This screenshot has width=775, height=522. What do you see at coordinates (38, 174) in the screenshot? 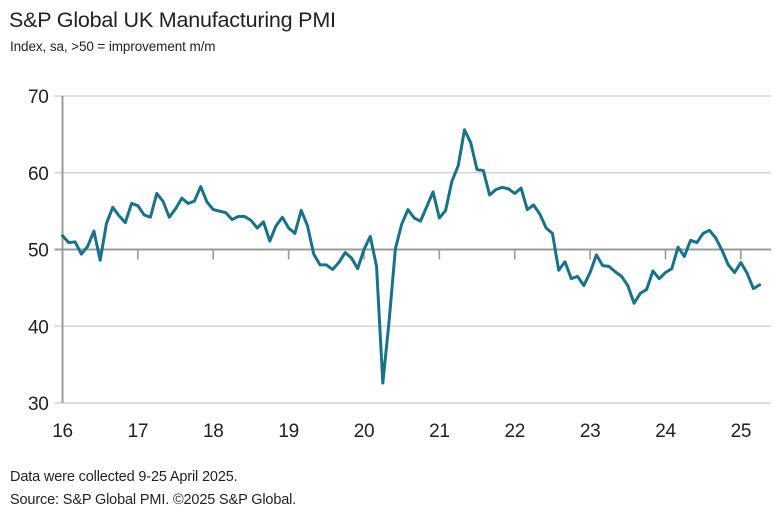
I see `y-axis-tick-label: 60` at bounding box center [38, 174].